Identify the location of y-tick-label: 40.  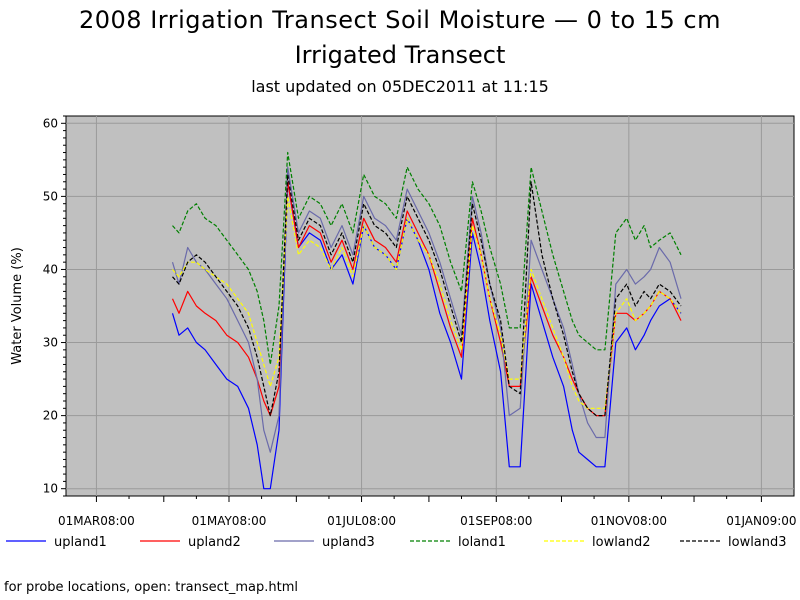
(50, 269).